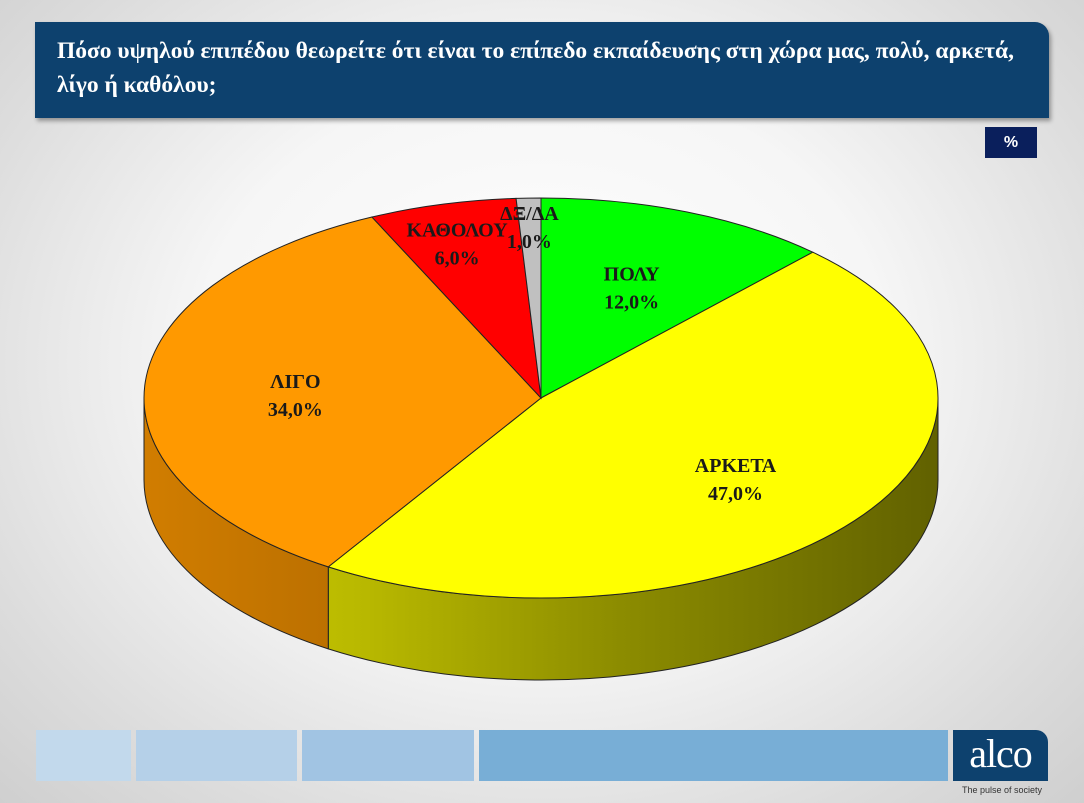 This screenshot has height=803, width=1084. Describe the element at coordinates (529, 242) in the screenshot. I see `slice-value-4: 1,0%` at that location.